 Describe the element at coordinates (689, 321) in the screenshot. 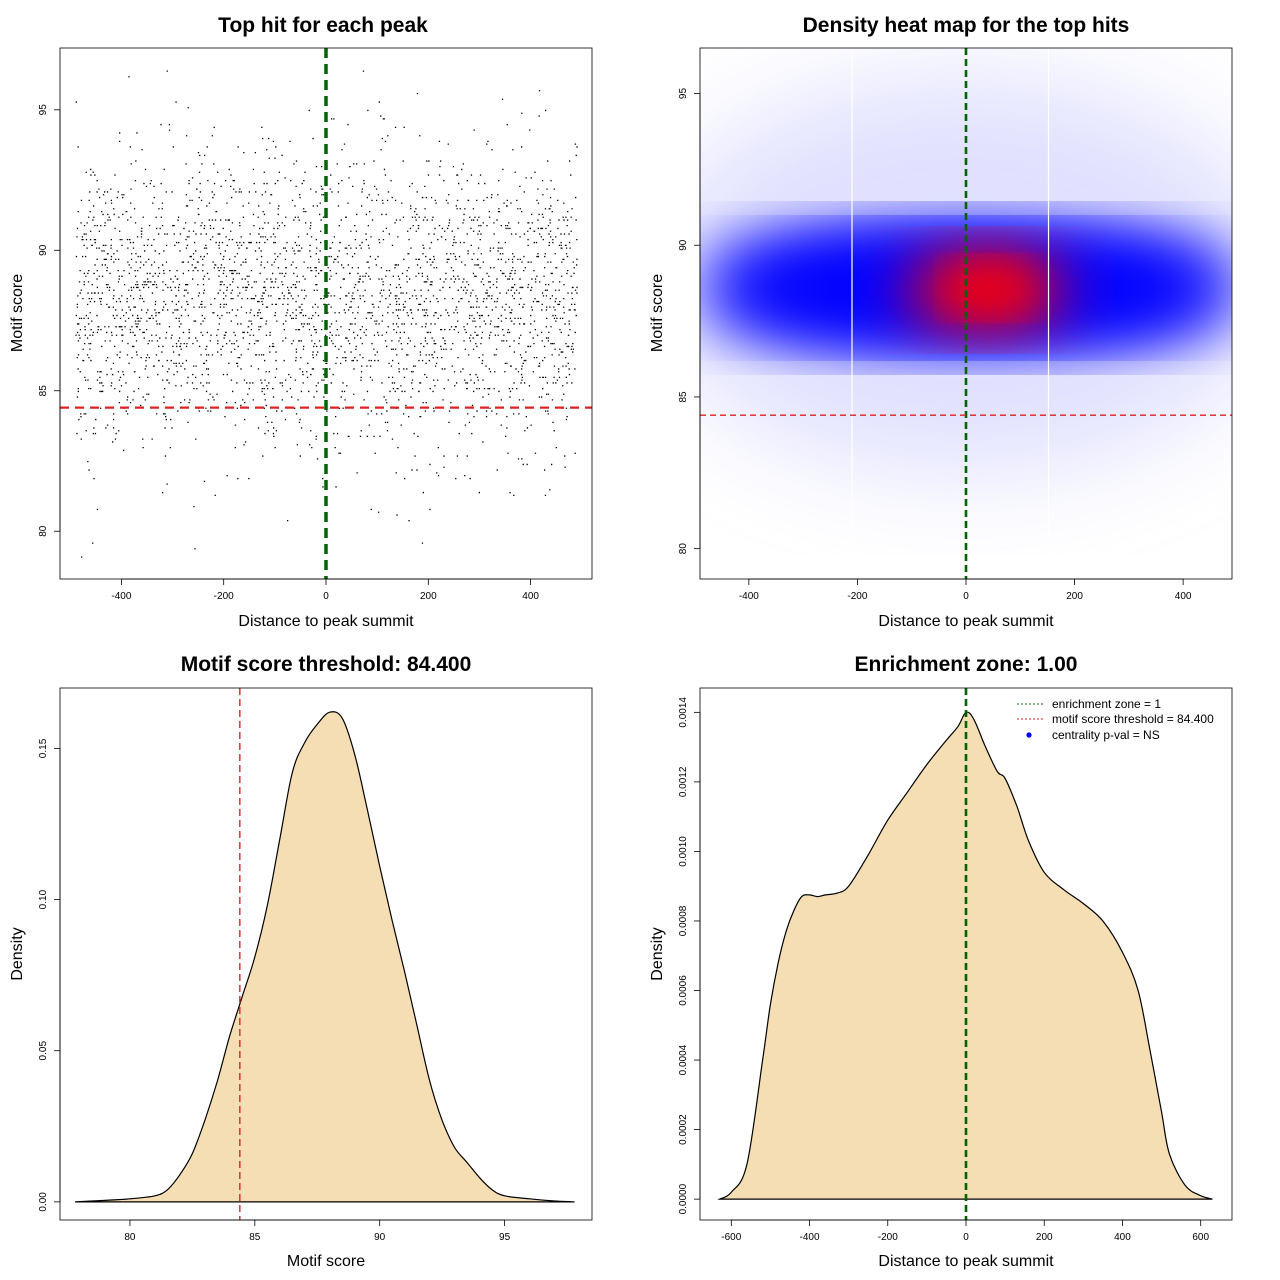

I see `heatmap-y-axis: 80 85 90 95` at that location.